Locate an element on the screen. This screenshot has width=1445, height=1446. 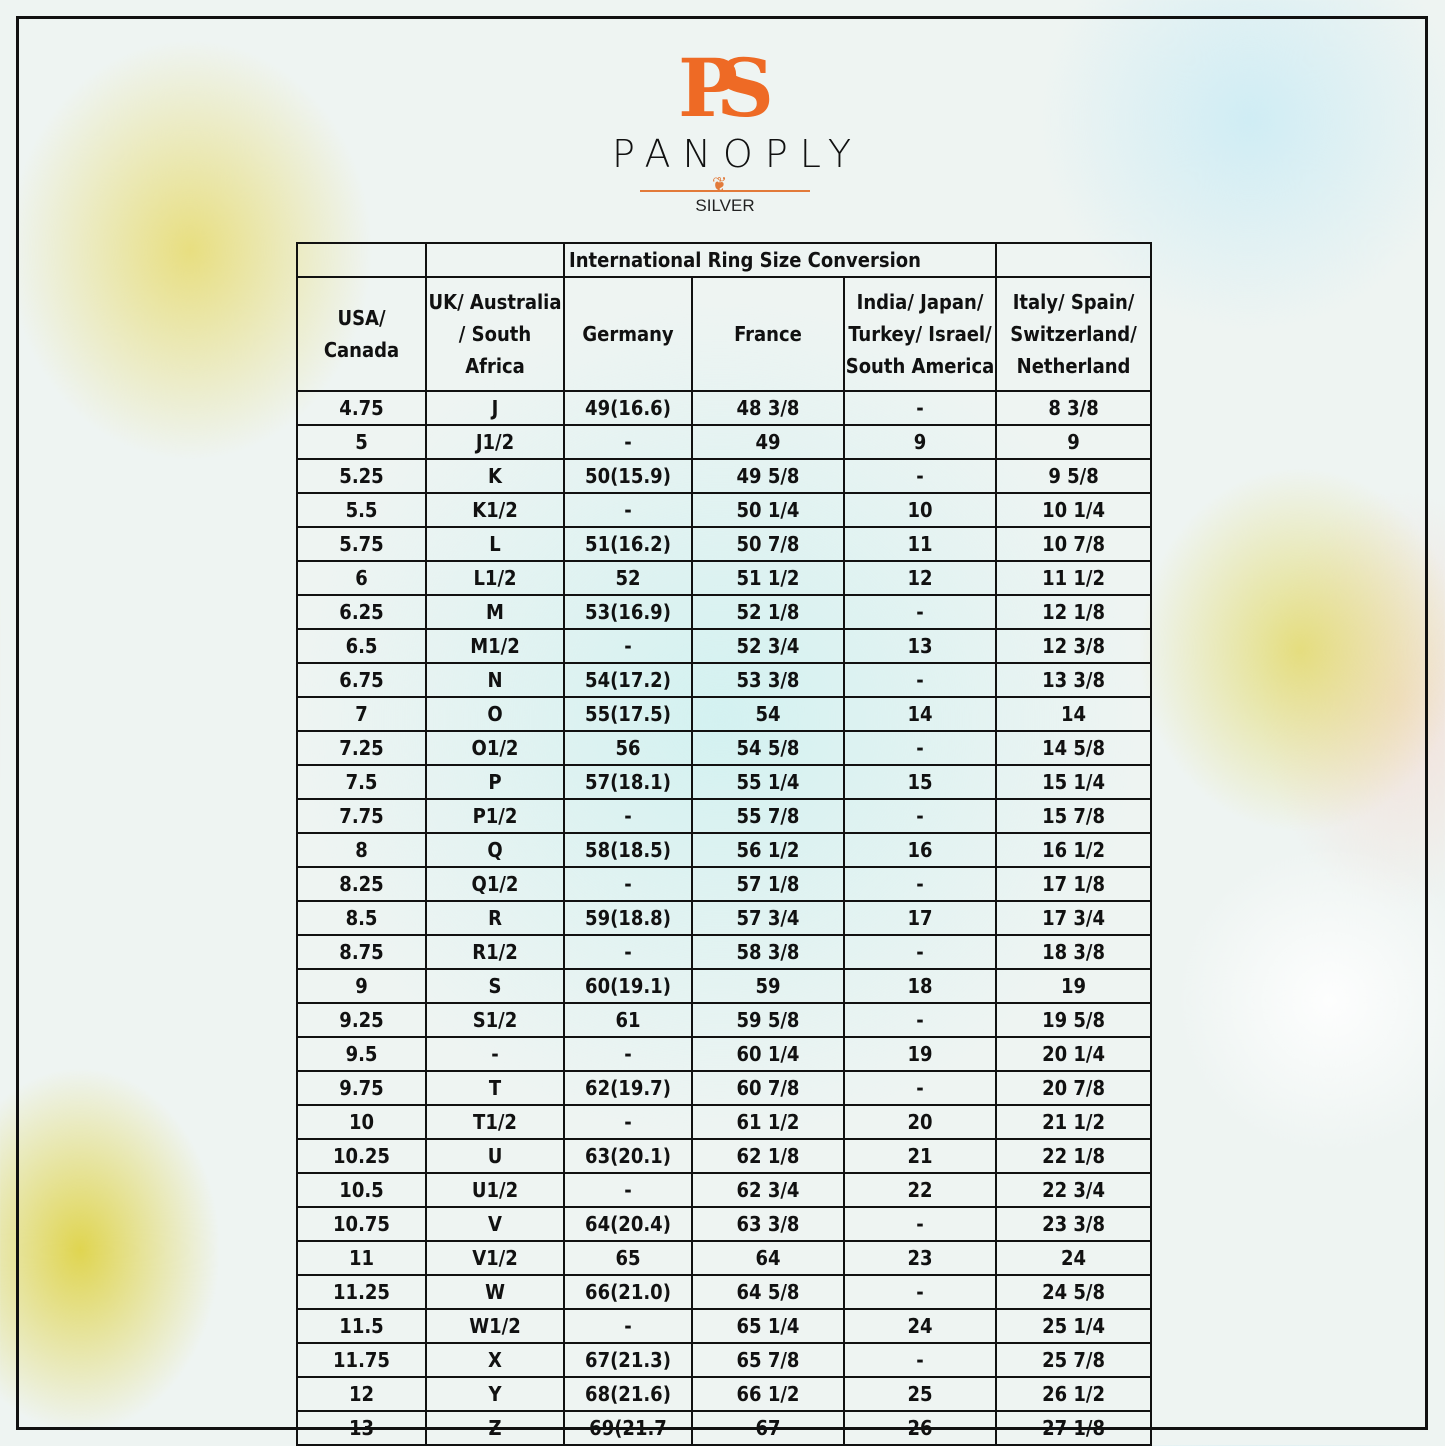
table-row: 7 O 55(17.5) 54 14 14 is located at coordinates (724, 714).